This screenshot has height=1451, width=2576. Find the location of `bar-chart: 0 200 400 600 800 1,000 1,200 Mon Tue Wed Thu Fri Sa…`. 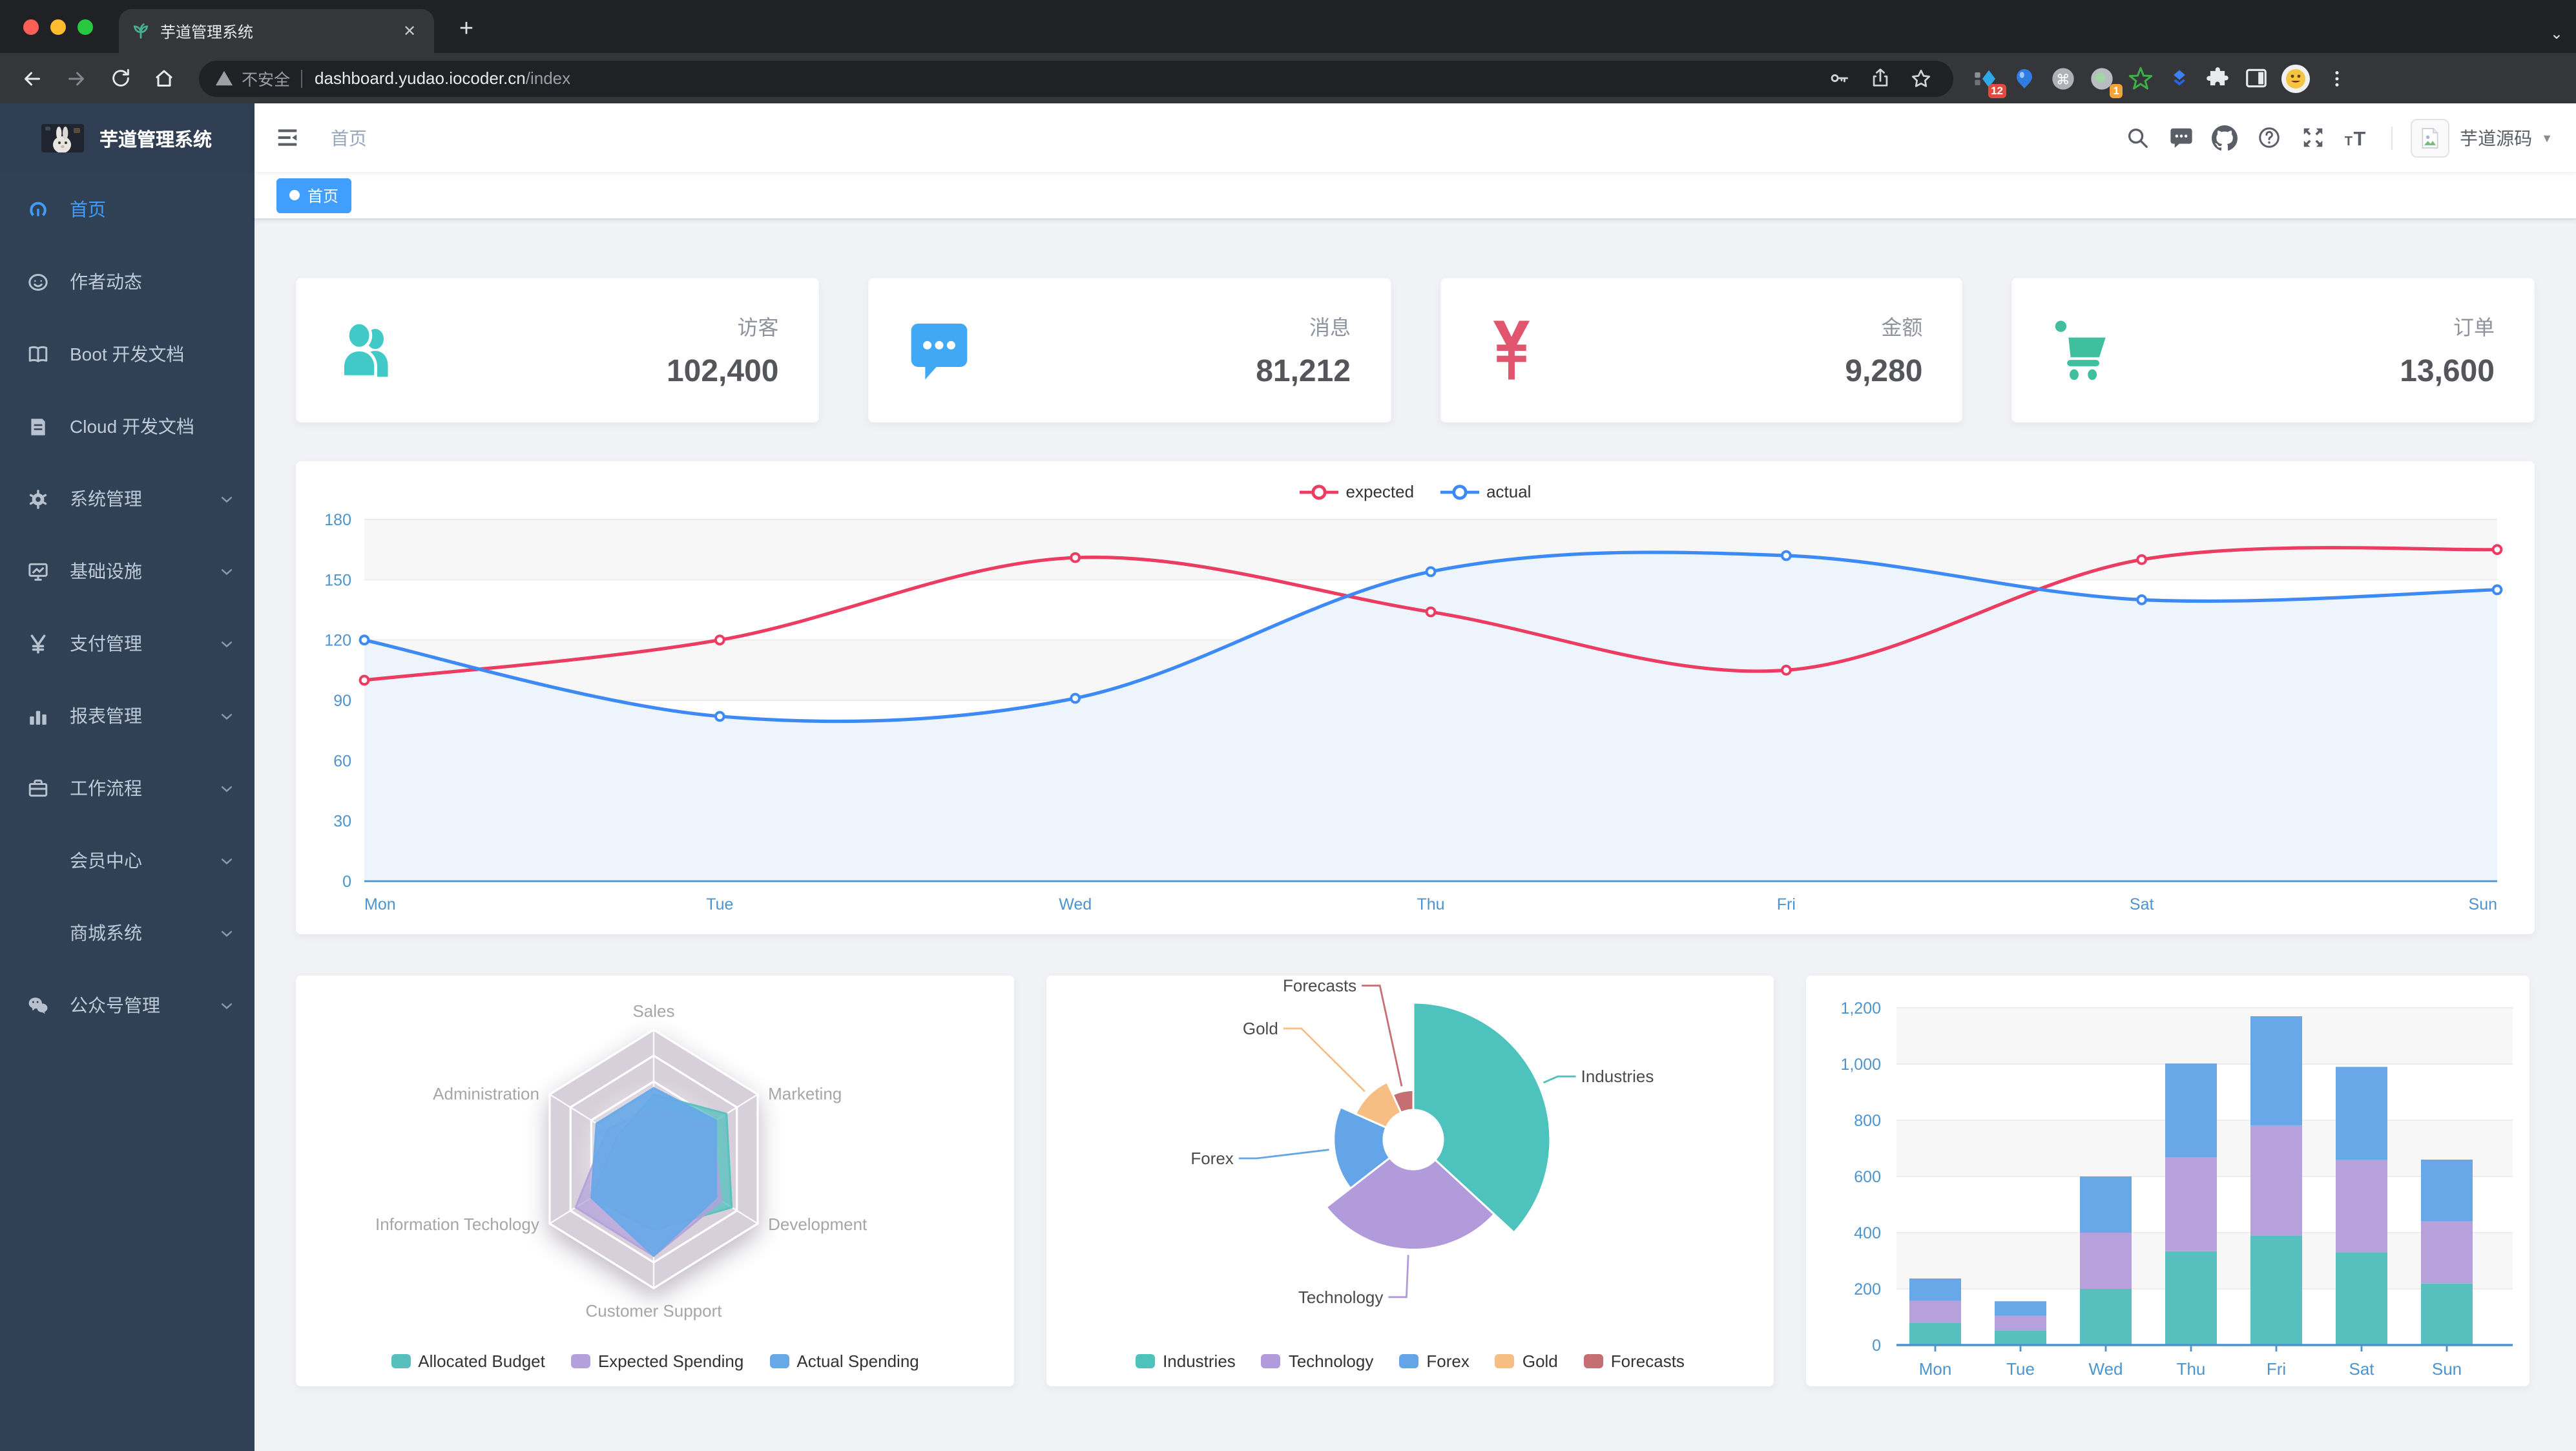

bar-chart: 0 200 400 600 800 1,000 1,200 Mon Tue Wed Thu Fri Sa… is located at coordinates (2167, 1184).